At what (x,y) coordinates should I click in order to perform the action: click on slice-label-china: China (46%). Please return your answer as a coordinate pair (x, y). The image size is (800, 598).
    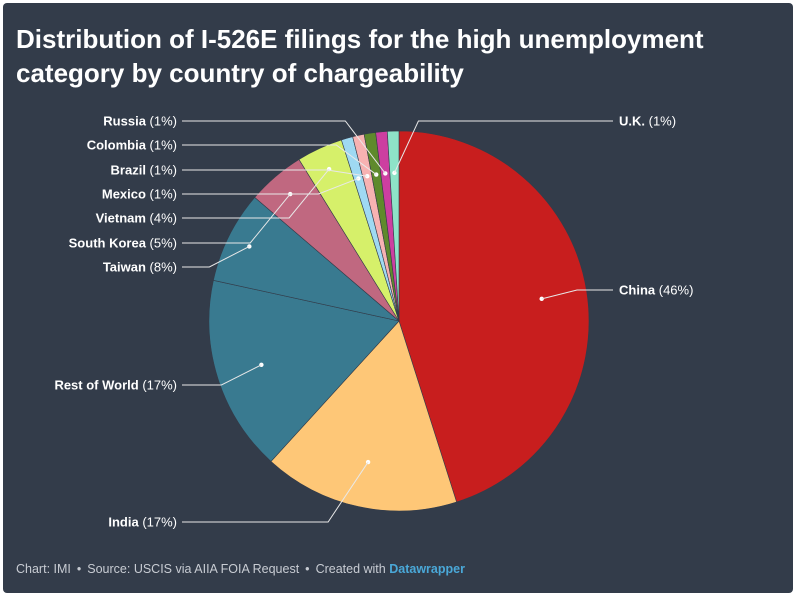
    Looking at the image, I should click on (656, 290).